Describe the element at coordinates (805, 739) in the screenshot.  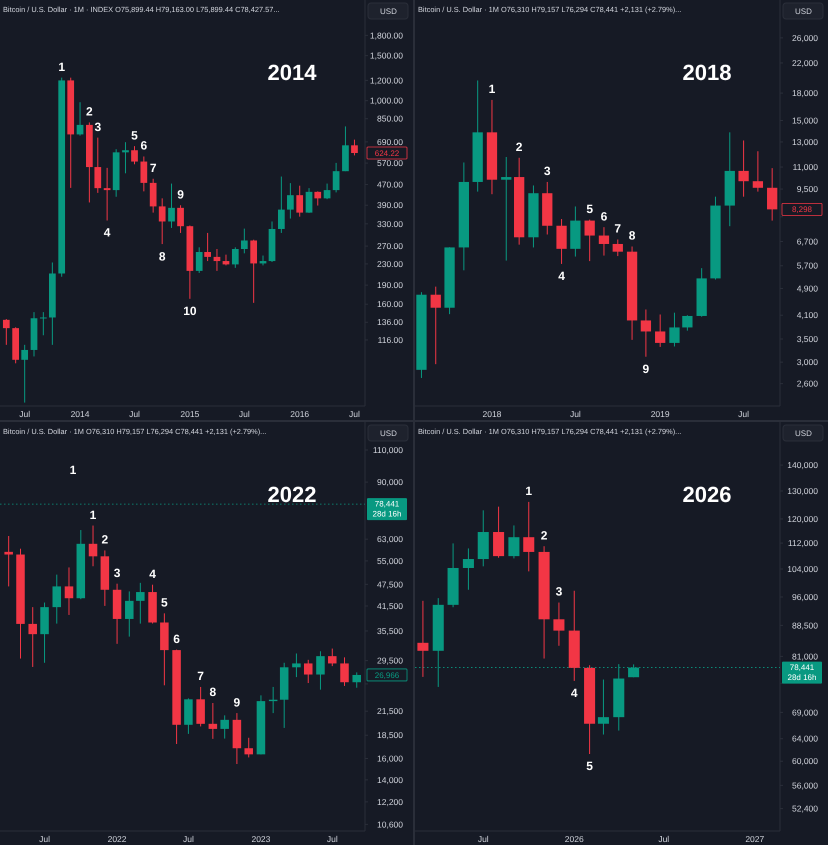
I see `y-tick-label: 64,000` at that location.